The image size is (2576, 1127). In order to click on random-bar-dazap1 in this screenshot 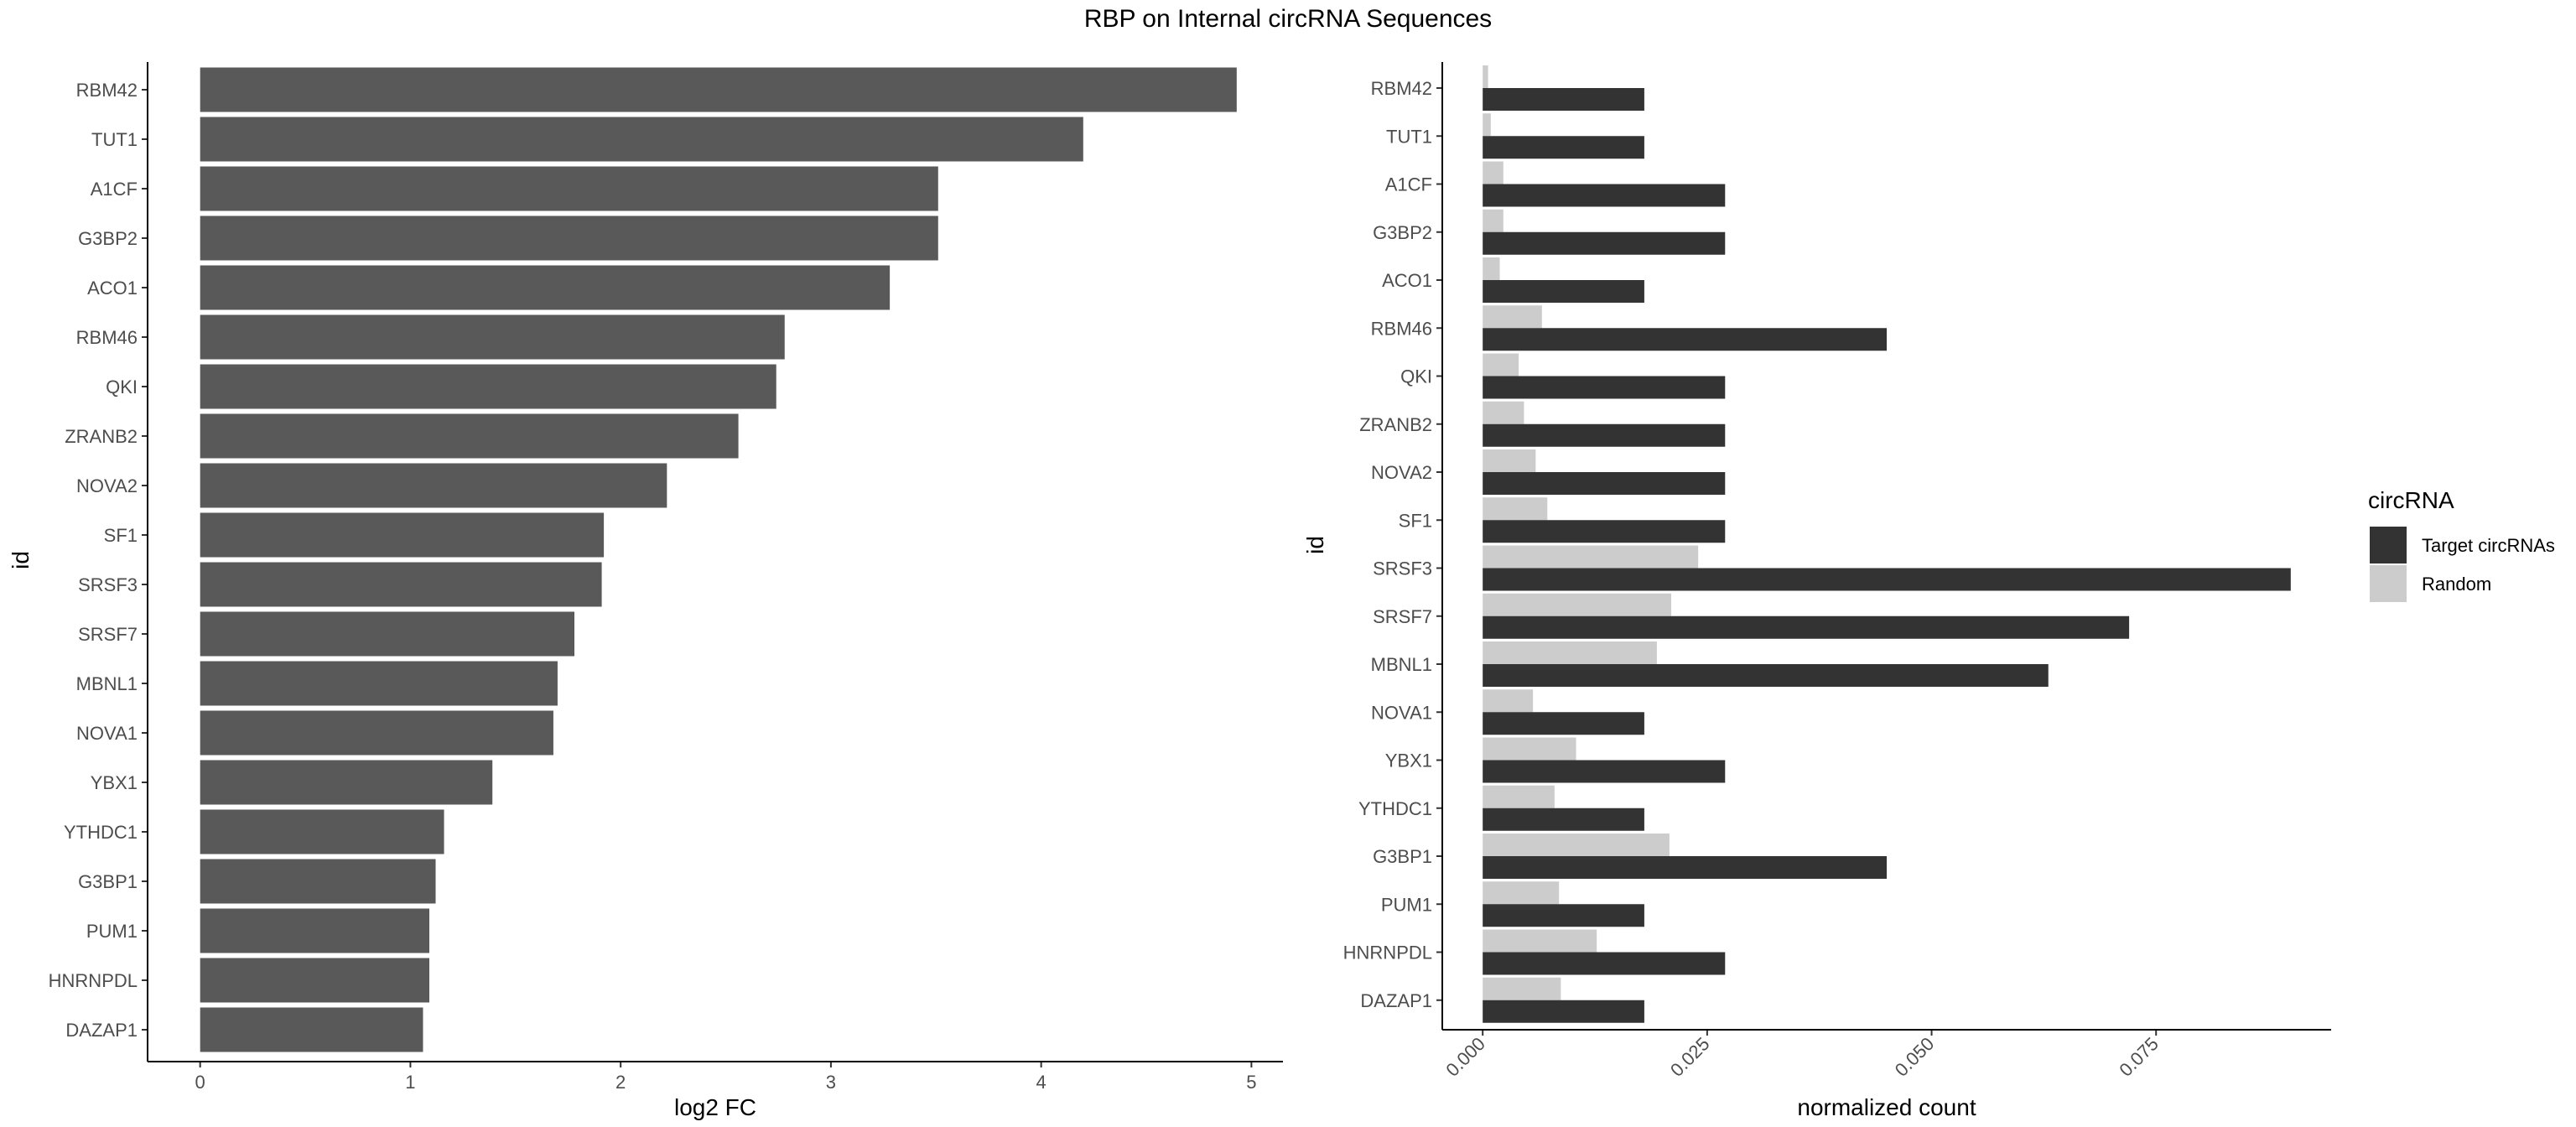, I will do `click(1522, 988)`.